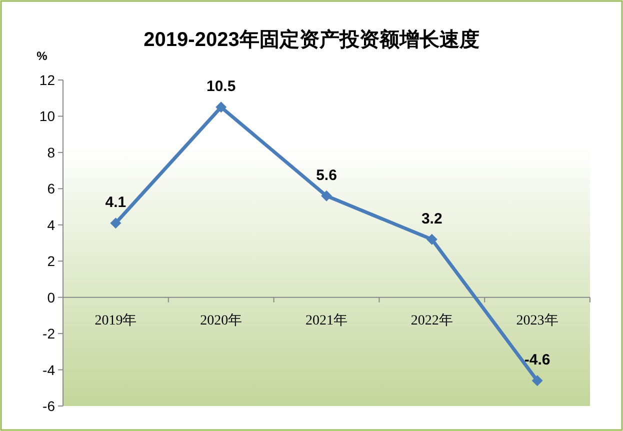 Image resolution: width=623 pixels, height=431 pixels. Describe the element at coordinates (115, 320) in the screenshot. I see `x-tick-label: 2019年` at that location.